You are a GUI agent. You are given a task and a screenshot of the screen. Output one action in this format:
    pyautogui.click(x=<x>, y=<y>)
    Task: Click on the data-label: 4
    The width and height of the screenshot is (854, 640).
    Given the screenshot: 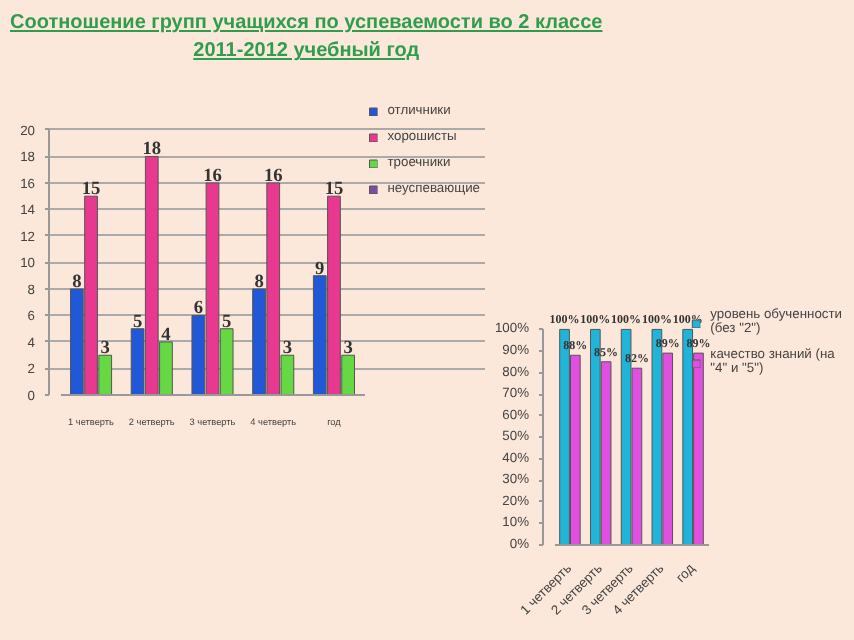 What is the action you would take?
    pyautogui.click(x=166, y=335)
    